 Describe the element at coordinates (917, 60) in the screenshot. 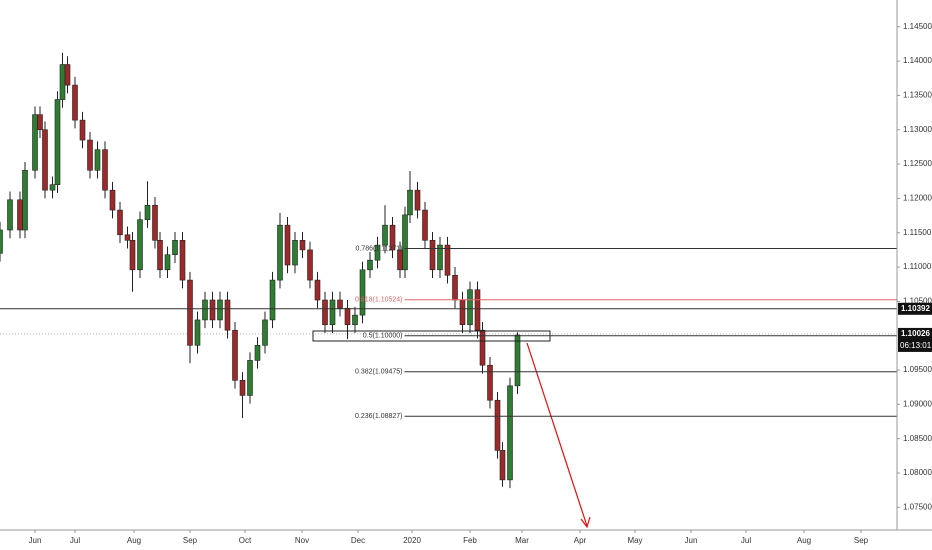

I see `y-tick-label: 1.14000` at that location.